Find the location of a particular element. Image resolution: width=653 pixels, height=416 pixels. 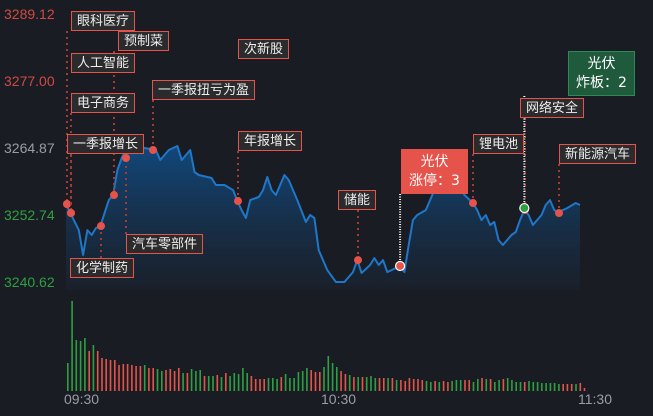

event-tag: 锂电池 is located at coordinates (499, 144).